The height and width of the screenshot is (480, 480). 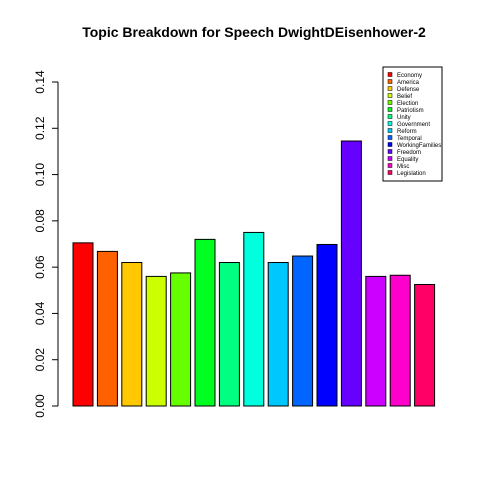 I want to click on legend-swatch-legislation, so click(x=390, y=172).